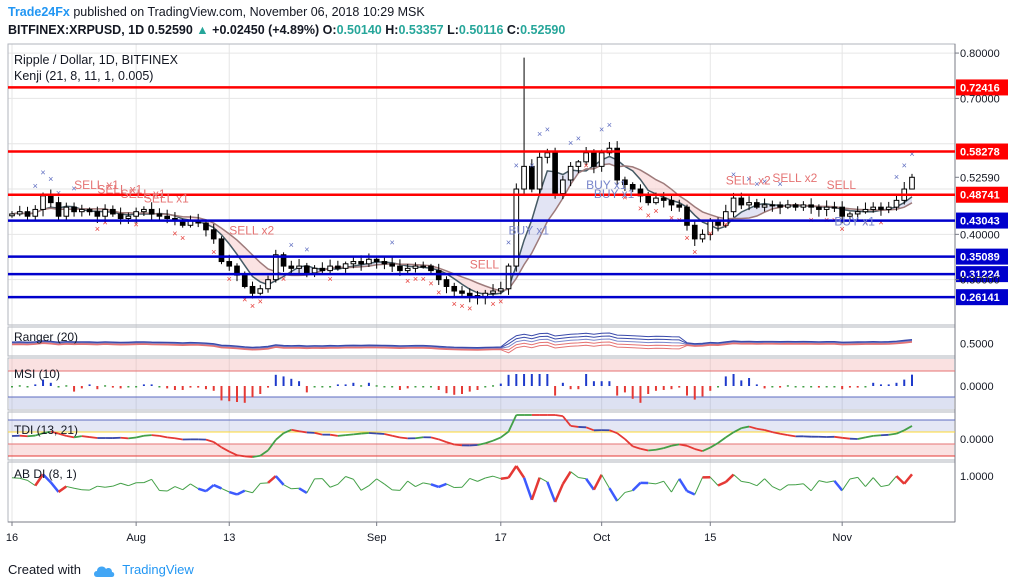 The height and width of the screenshot is (587, 1011). Describe the element at coordinates (513, 30) in the screenshot. I see `close-label: C:` at that location.